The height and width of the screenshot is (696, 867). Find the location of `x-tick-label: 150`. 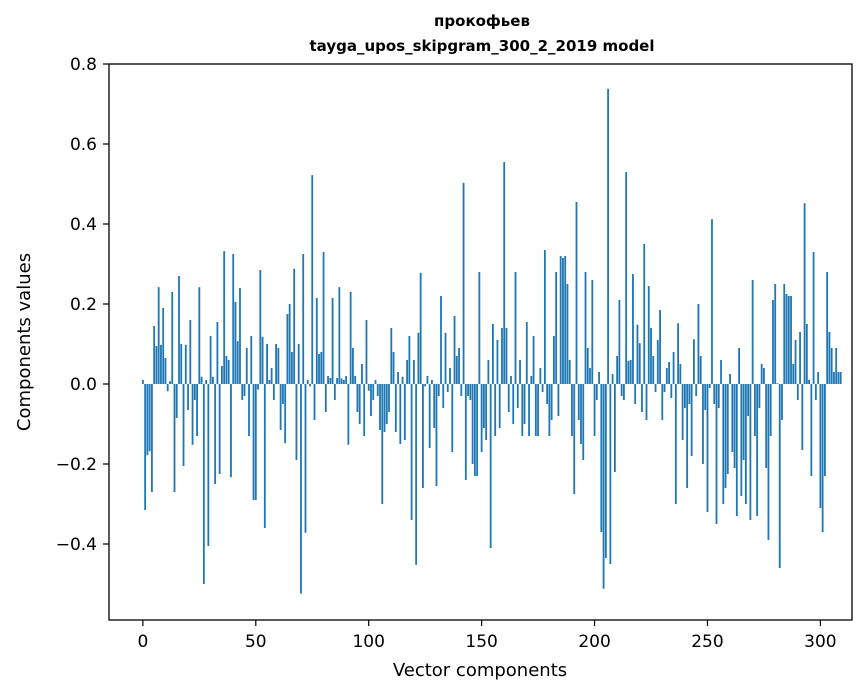

x-tick-label: 150 is located at coordinates (481, 642).